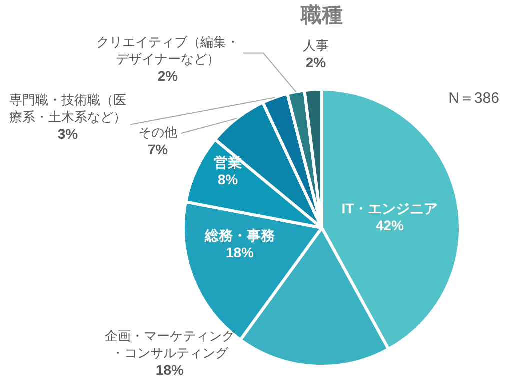  What do you see at coordinates (68, 134) in the screenshot?
I see `data-label: 3%` at bounding box center [68, 134].